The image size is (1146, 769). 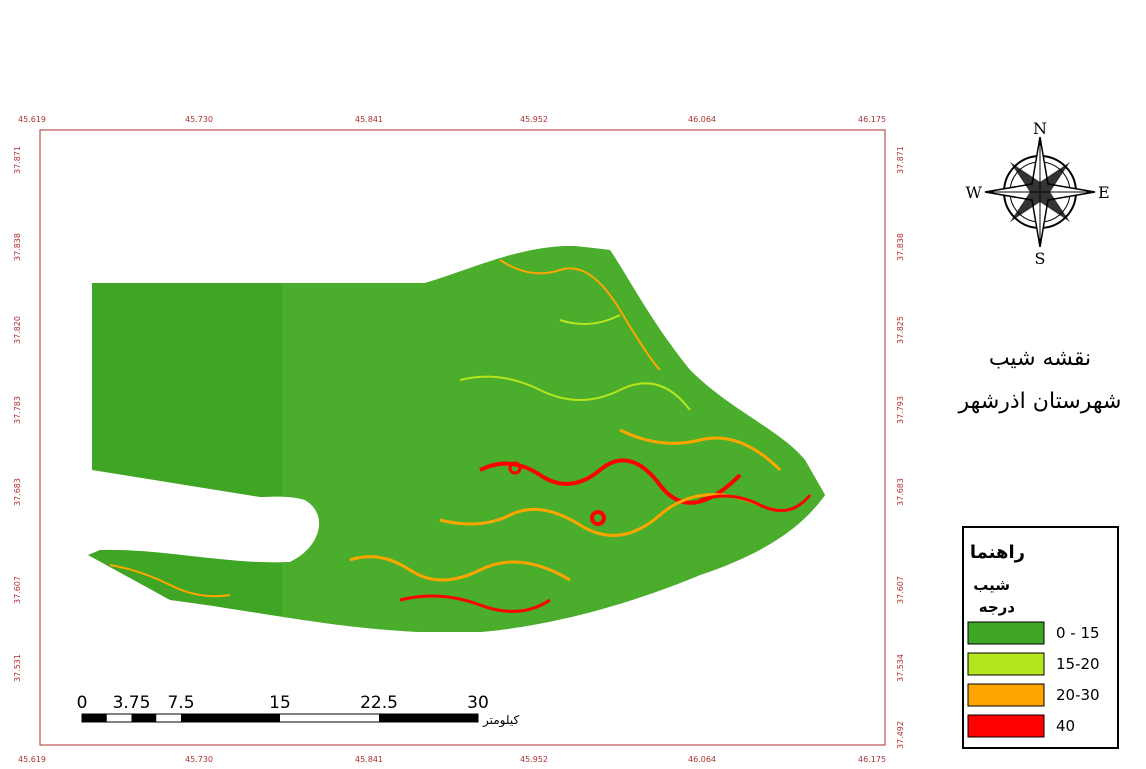 What do you see at coordinates (974, 192) in the screenshot?
I see `compass-west: W` at bounding box center [974, 192].